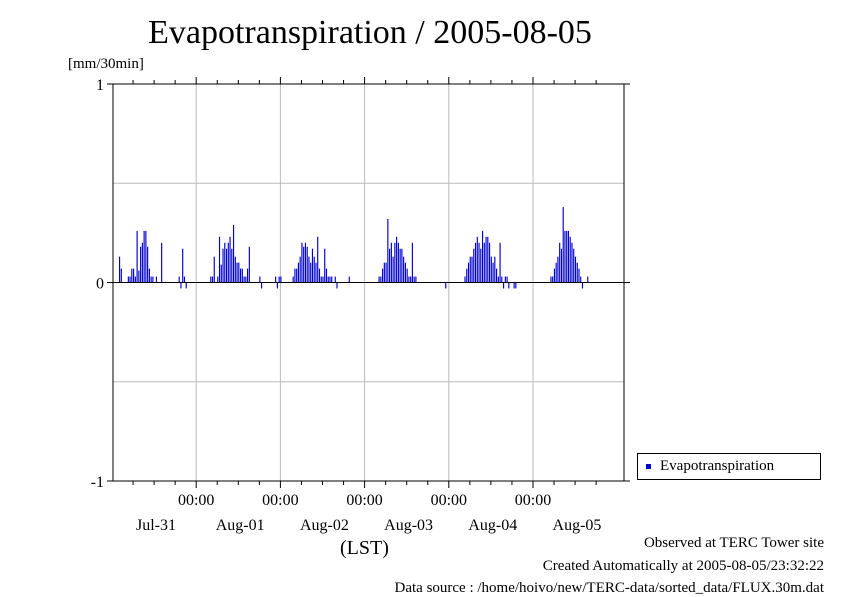  Describe the element at coordinates (100, 284) in the screenshot. I see `y-tick-label: 0` at that location.